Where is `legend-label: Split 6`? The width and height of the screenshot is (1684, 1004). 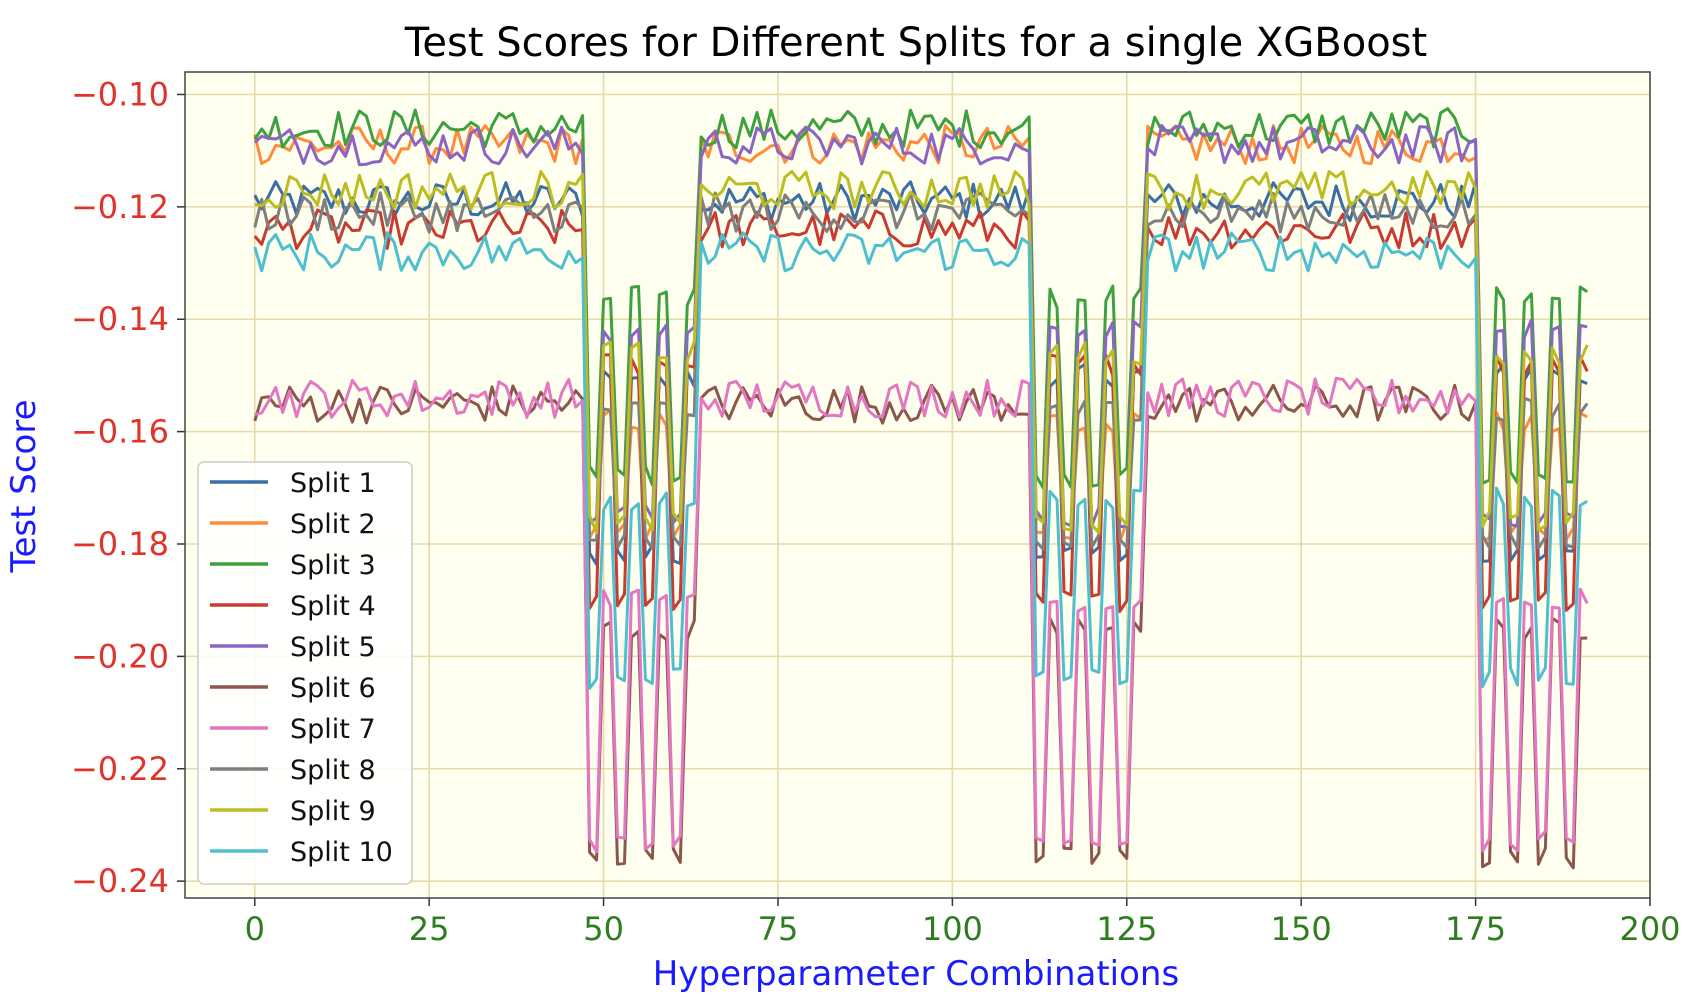 legend-label: Split 6 is located at coordinates (333, 688).